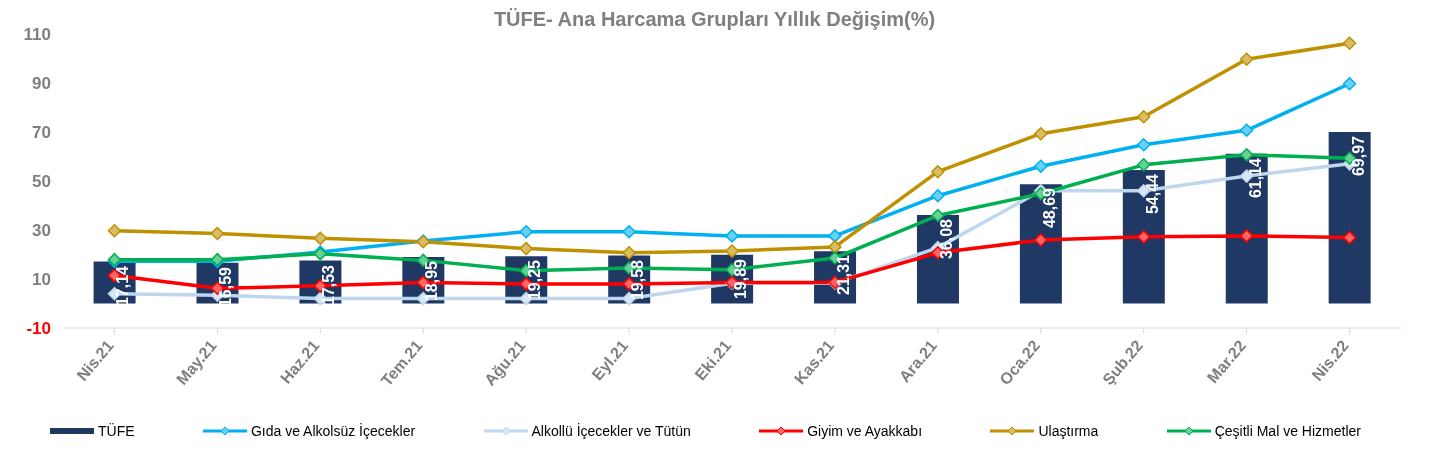 This screenshot has width=1429, height=465. What do you see at coordinates (1068, 431) in the screenshot?
I see `legend-label: Ulaştırma` at bounding box center [1068, 431].